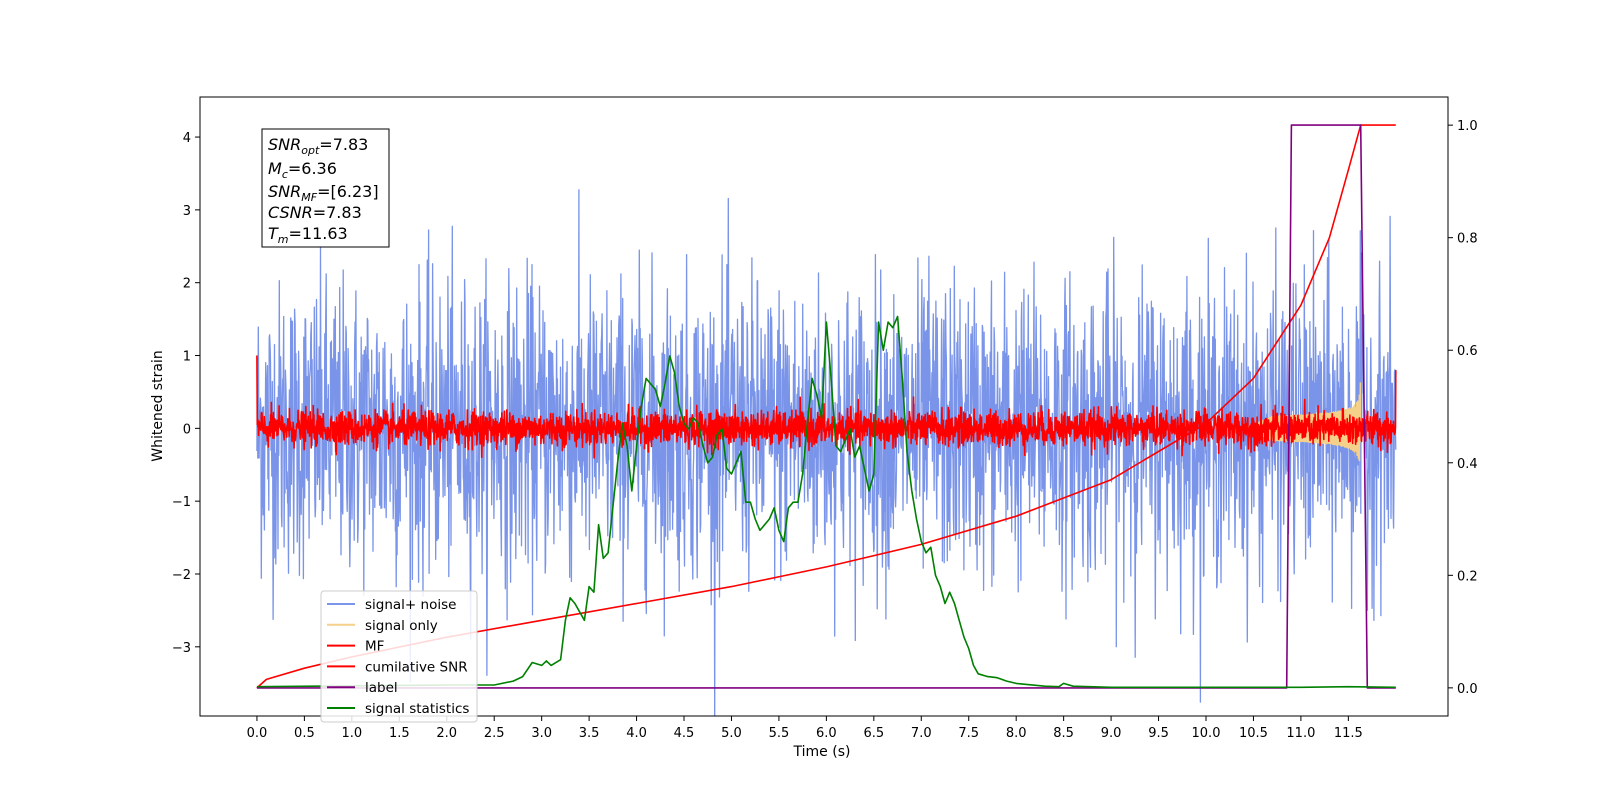  Describe the element at coordinates (187, 357) in the screenshot. I see `y-left-tick-label: 1` at that location.